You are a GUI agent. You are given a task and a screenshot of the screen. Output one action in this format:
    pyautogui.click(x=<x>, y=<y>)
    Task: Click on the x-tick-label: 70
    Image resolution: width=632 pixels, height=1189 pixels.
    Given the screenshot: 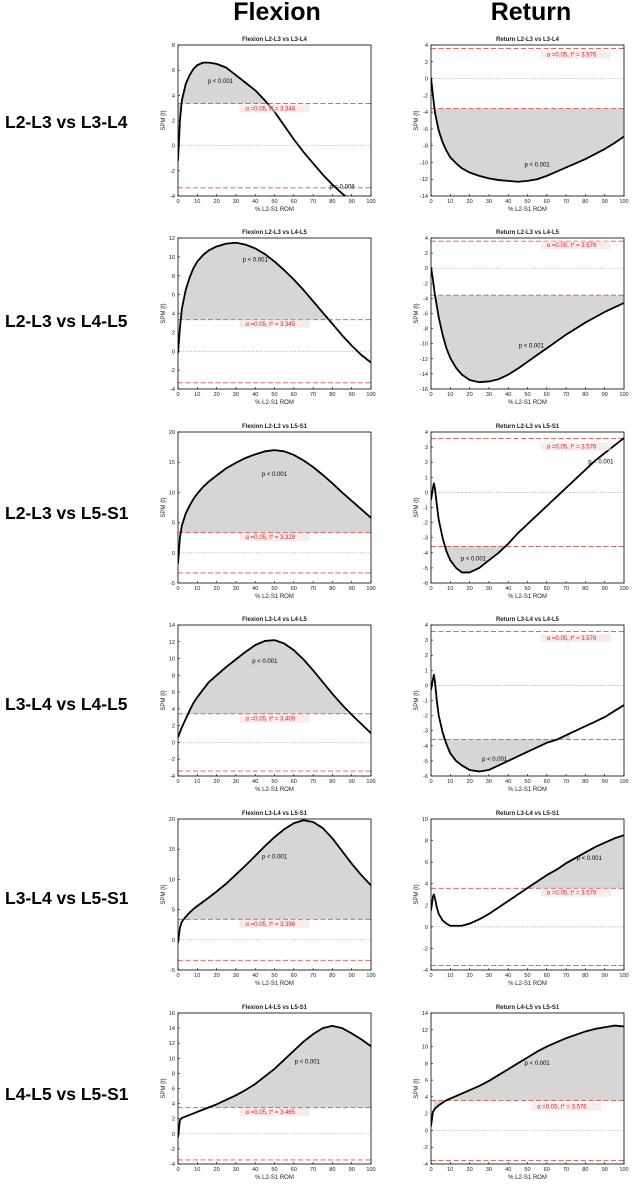 What is the action you would take?
    pyautogui.click(x=313, y=395)
    